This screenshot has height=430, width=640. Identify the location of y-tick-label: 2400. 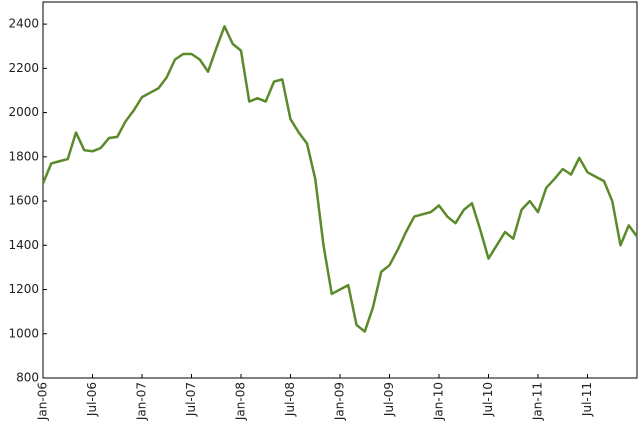
(23, 24).